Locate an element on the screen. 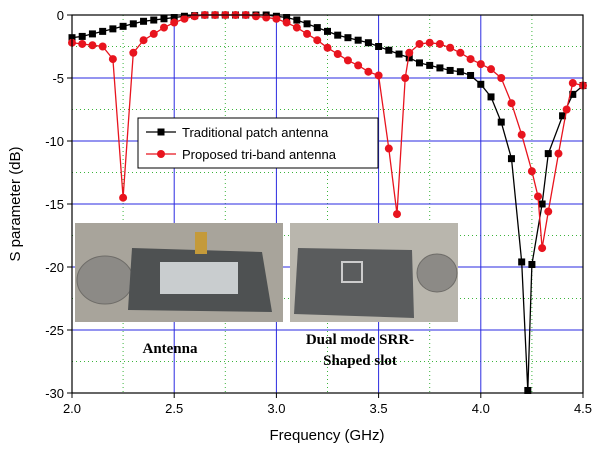  y-tick-label: -25 is located at coordinates (54, 330).